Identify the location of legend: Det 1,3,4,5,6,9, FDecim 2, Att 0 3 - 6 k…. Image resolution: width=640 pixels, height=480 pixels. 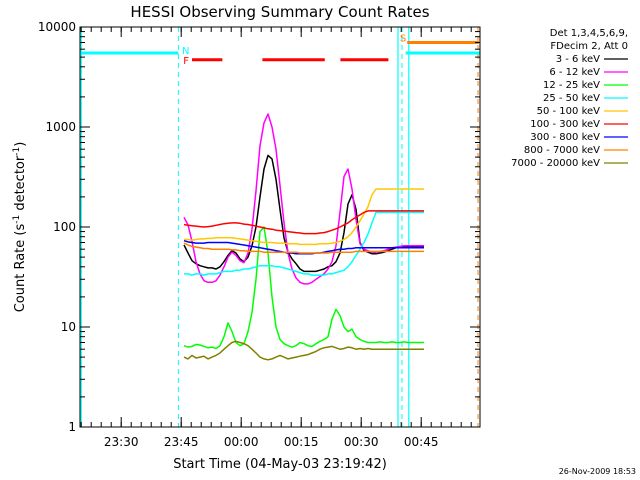
(569, 98).